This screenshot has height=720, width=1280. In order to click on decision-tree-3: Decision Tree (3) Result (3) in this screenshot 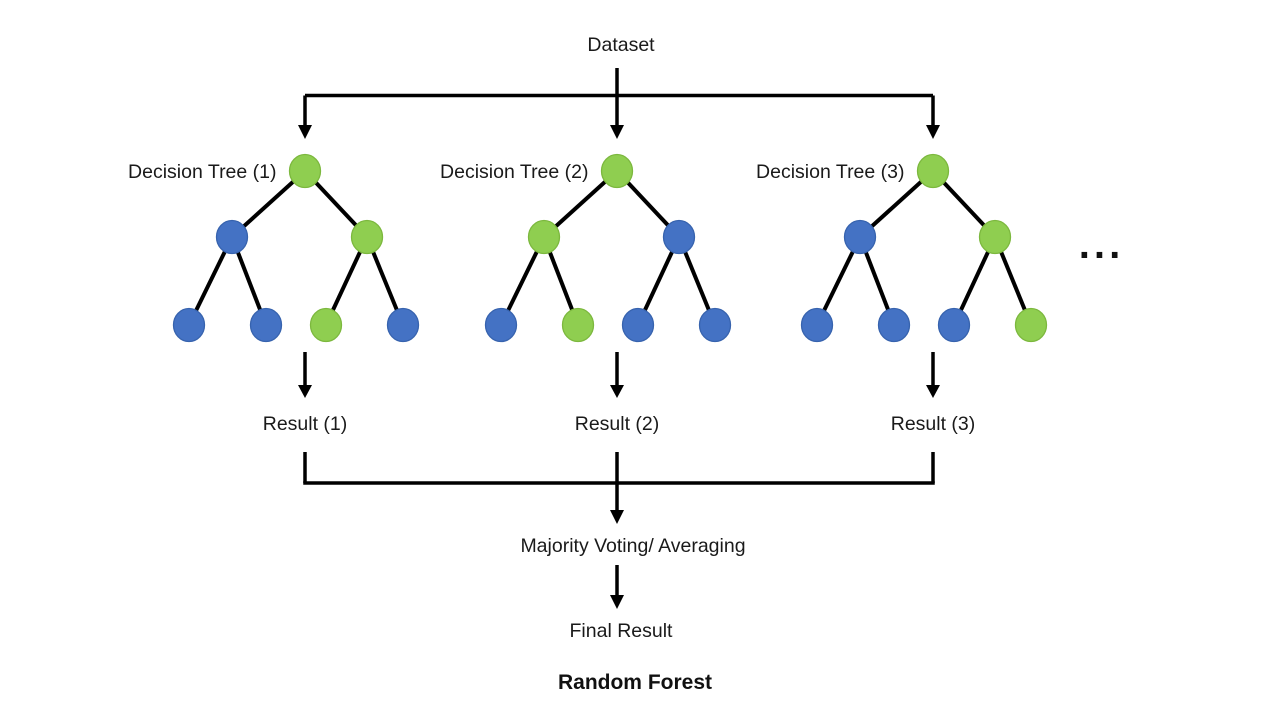, I will do `click(902, 294)`.